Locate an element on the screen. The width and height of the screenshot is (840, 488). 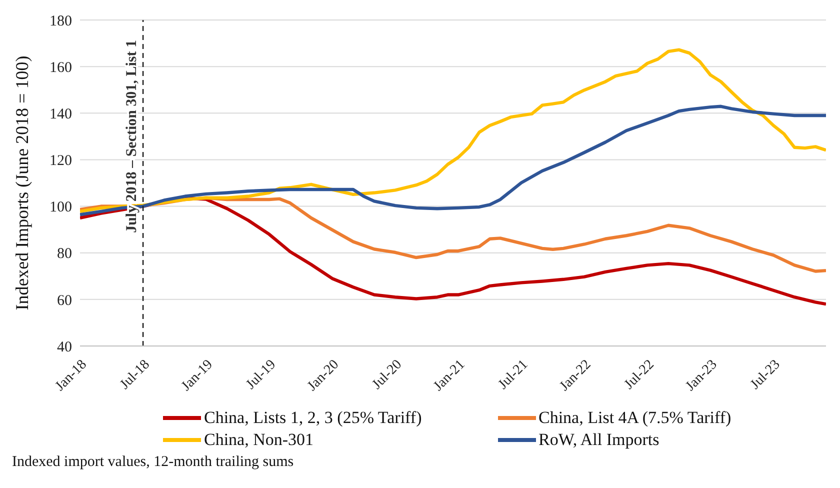
legend-label: China, Non-301 is located at coordinates (259, 440).